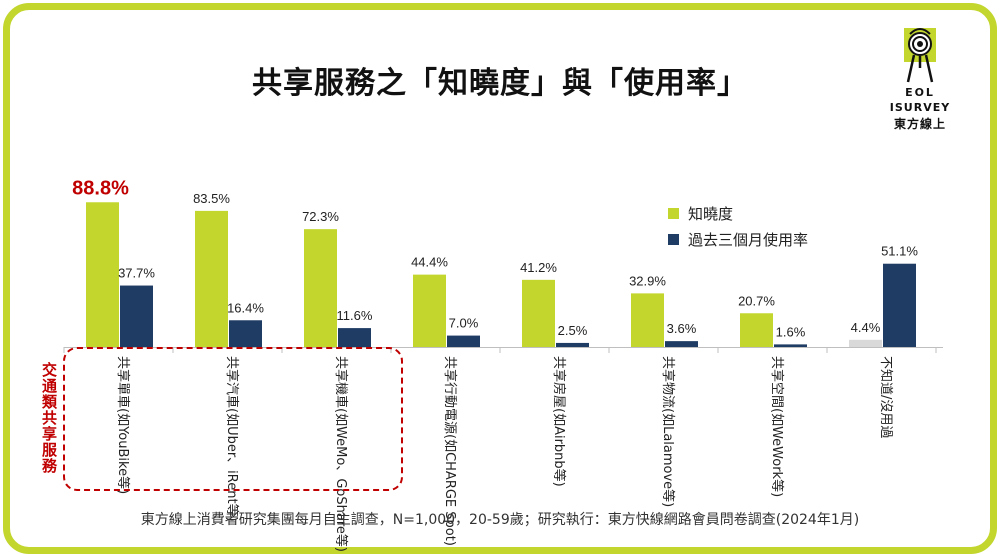 This screenshot has height=554, width=1000. I want to click on eol-isurvey-logo: EOL ISURVEY 東方線上, so click(920, 78).